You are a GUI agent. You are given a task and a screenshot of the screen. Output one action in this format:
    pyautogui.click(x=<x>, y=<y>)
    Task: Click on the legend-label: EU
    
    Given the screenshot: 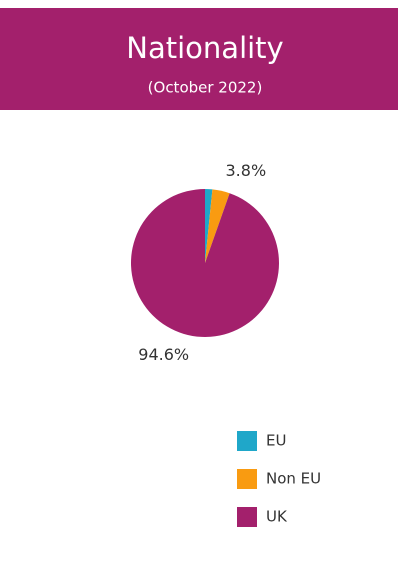 What is the action you would take?
    pyautogui.click(x=276, y=441)
    